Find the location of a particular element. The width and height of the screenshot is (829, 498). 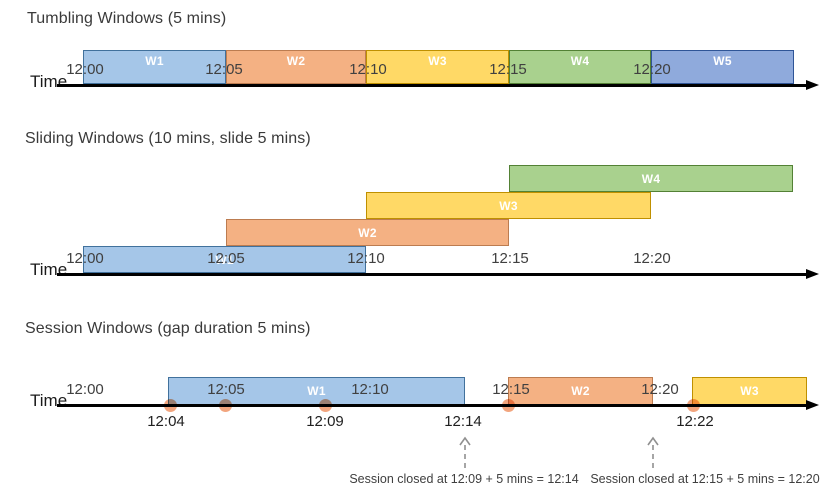

sliding-window-bar-w2: W2 is located at coordinates (367, 232).